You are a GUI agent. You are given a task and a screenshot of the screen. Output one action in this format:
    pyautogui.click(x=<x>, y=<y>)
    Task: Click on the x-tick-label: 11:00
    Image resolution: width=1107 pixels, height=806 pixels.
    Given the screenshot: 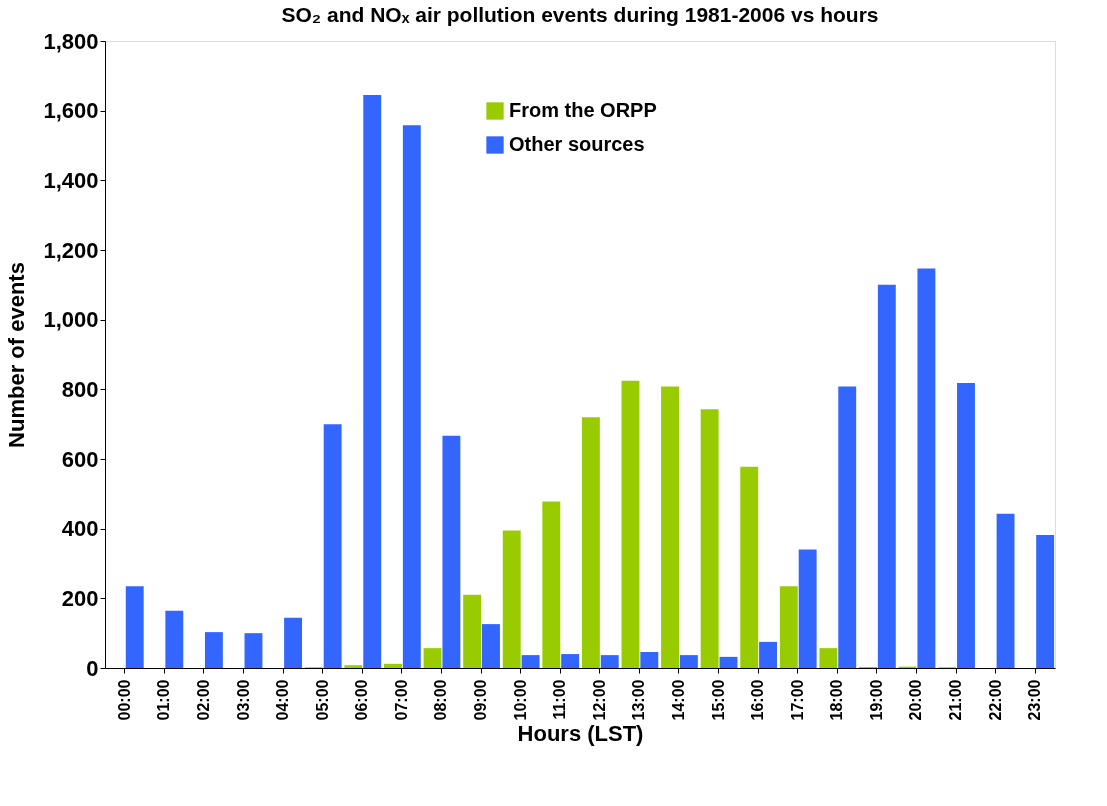 What is the action you would take?
    pyautogui.click(x=560, y=699)
    